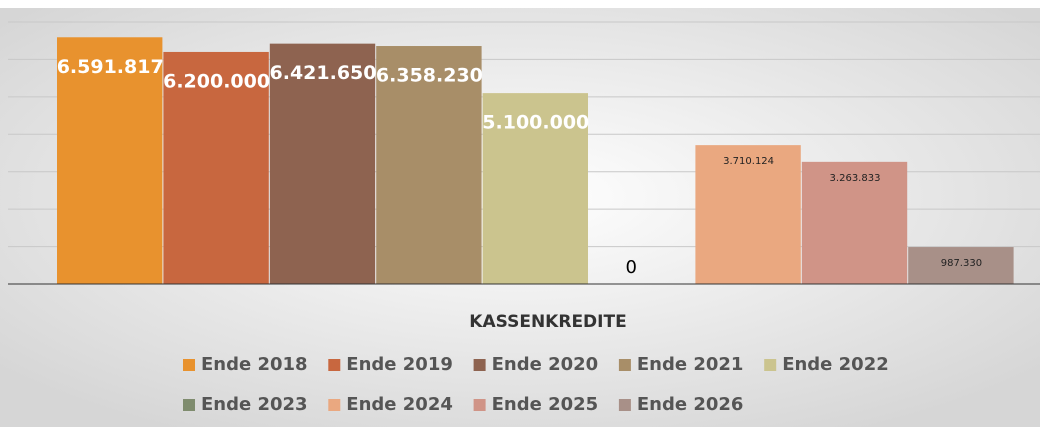 Image resolution: width=1055 pixels, height=427 pixels. Describe the element at coordinates (399, 404) in the screenshot. I see `legend-label: Ende 2024` at that location.